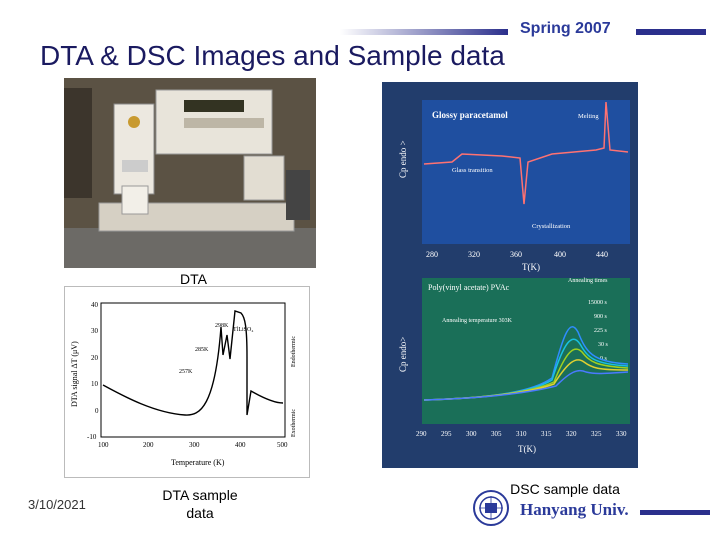 The height and width of the screenshot is (540, 720). Describe the element at coordinates (469, 287) in the screenshot. I see `dsc-bottom-title: Poly(vinyl acetate) PVAc` at that location.